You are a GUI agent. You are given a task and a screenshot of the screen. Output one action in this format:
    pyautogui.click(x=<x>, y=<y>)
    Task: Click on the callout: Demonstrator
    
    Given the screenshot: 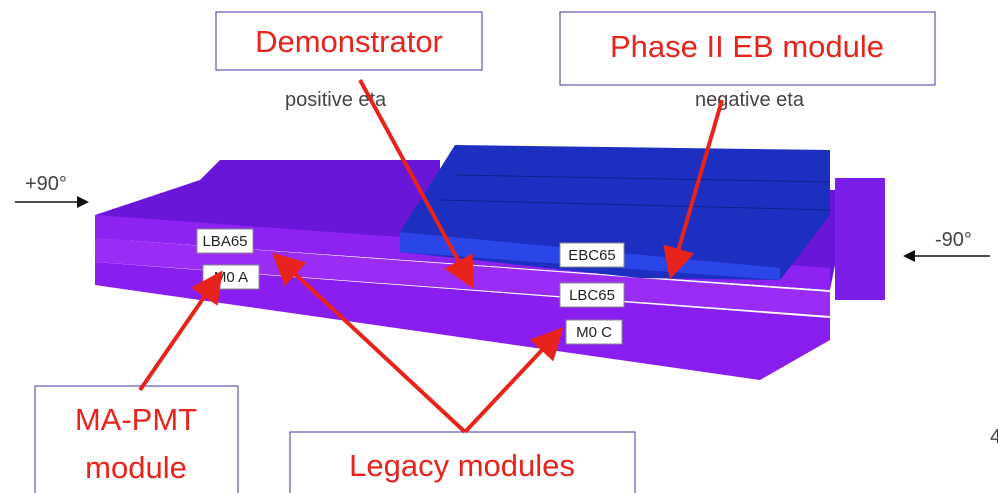 What is the action you would take?
    pyautogui.click(x=349, y=41)
    